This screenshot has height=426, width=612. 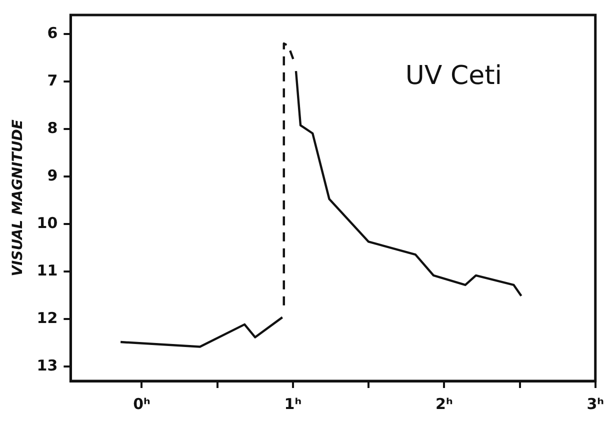 I want to click on y-tick-label: 7, so click(x=52, y=80).